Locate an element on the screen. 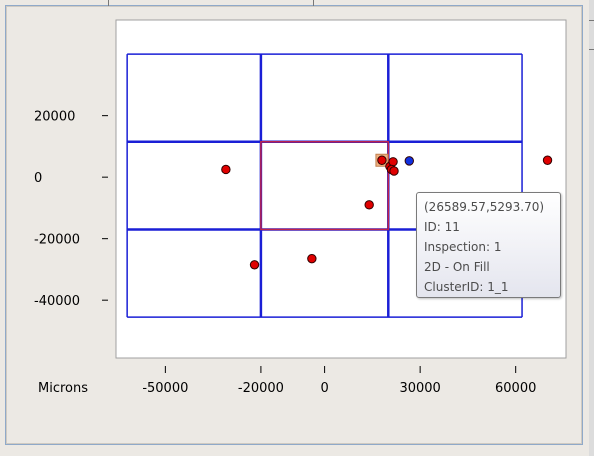  x-tick-label: 0 is located at coordinates (324, 388).